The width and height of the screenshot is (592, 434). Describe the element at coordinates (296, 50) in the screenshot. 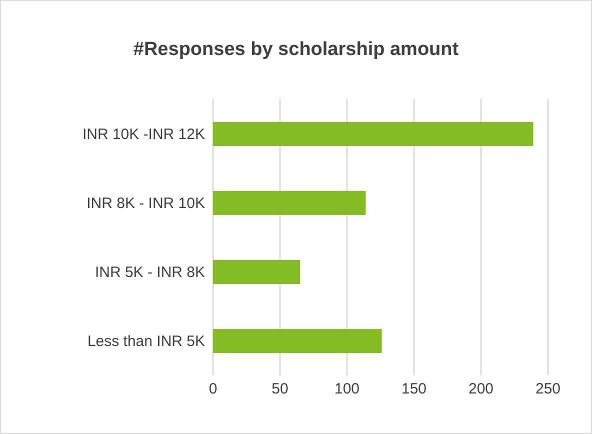

I see `chart-title: #Responses by scholarship amount` at that location.